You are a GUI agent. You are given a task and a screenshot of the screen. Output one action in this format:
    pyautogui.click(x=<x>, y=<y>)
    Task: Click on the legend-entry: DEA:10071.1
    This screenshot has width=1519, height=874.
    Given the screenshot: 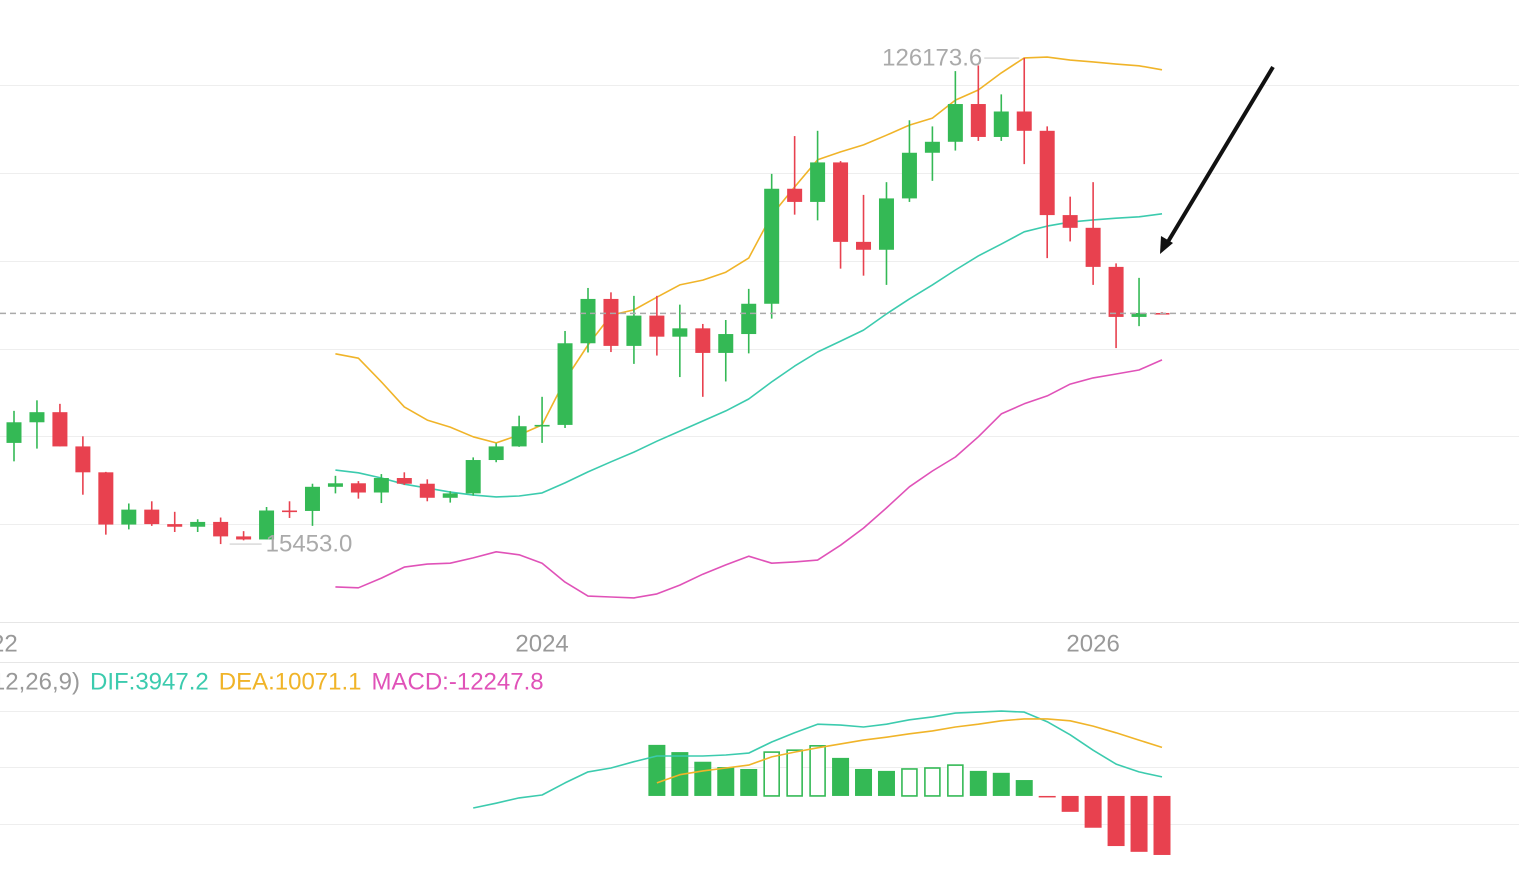 What is the action you would take?
    pyautogui.click(x=290, y=681)
    